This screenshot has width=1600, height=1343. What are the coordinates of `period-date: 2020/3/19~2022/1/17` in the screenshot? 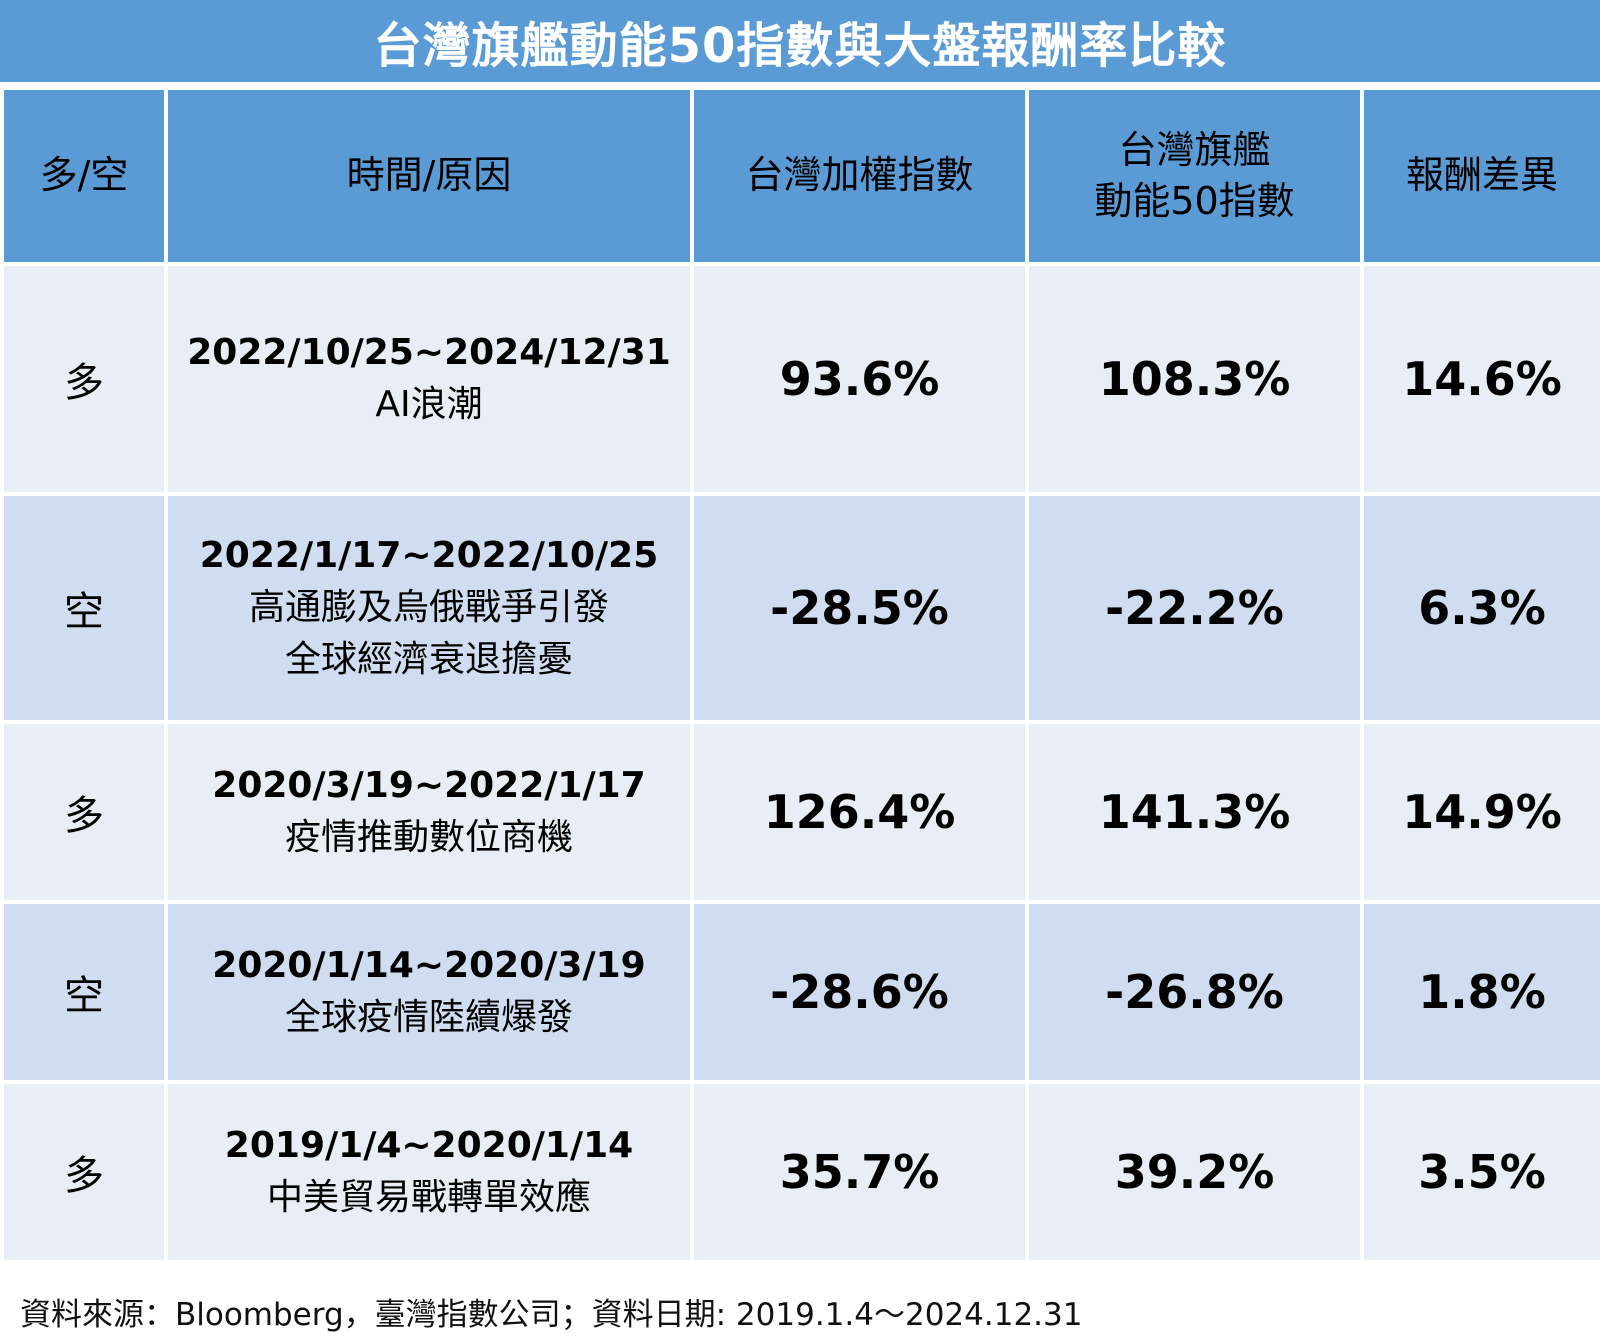 It's located at (429, 785).